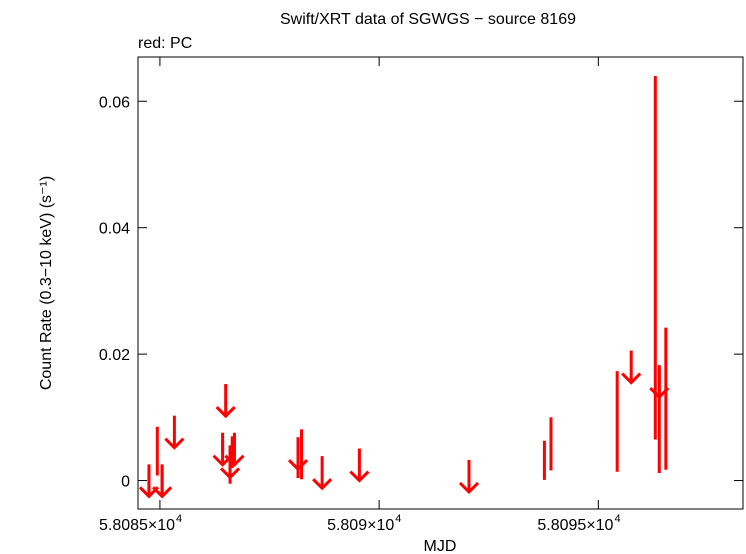 The image size is (746, 554). What do you see at coordinates (561, 525) in the screenshot?
I see `x-tick-mantissa: 5.8095` at bounding box center [561, 525].